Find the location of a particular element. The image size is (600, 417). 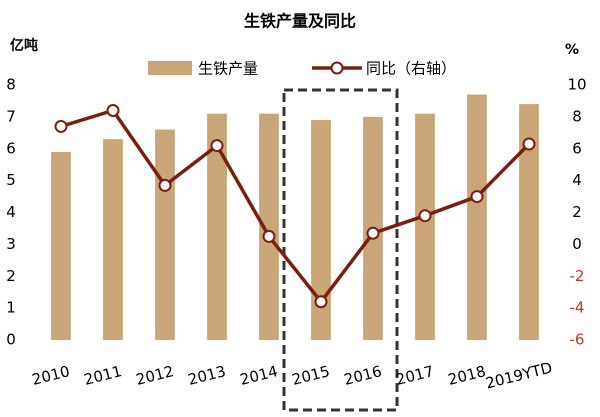

x-tick-label: 2014 is located at coordinates (258, 375).